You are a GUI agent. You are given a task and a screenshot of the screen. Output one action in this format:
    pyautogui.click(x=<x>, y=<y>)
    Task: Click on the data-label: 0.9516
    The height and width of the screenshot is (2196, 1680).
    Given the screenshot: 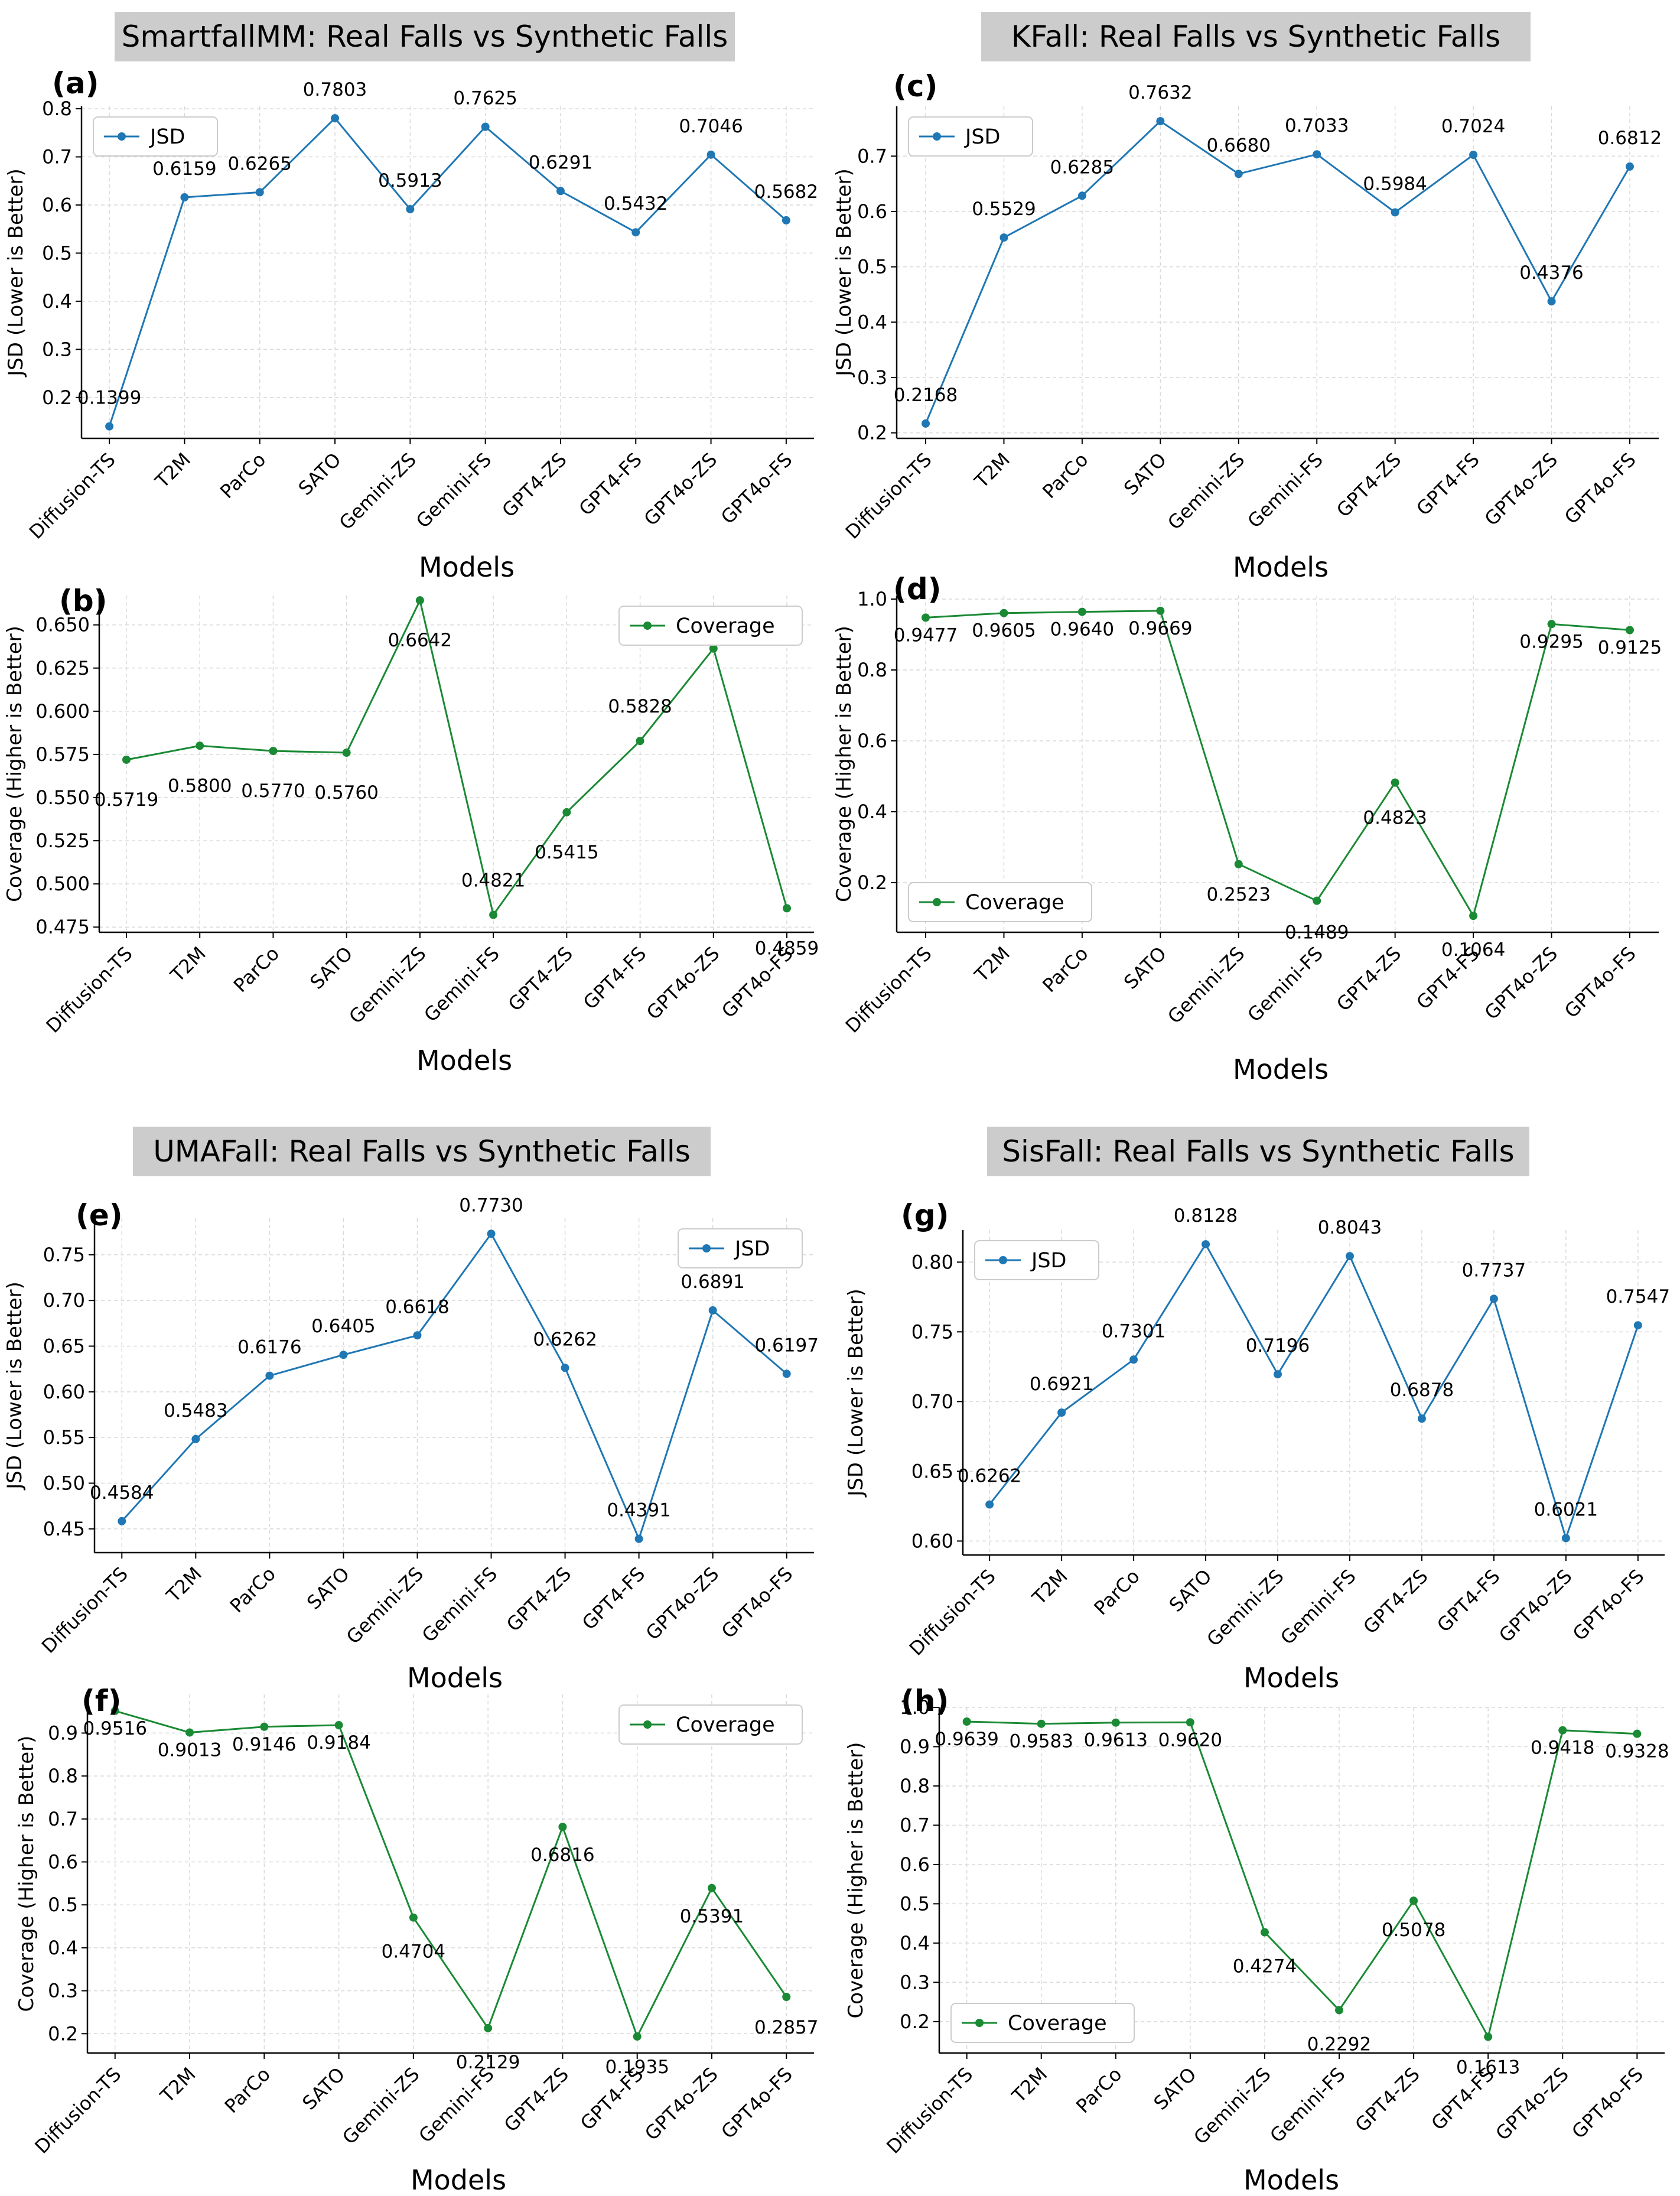 What is the action you would take?
    pyautogui.click(x=114, y=1728)
    